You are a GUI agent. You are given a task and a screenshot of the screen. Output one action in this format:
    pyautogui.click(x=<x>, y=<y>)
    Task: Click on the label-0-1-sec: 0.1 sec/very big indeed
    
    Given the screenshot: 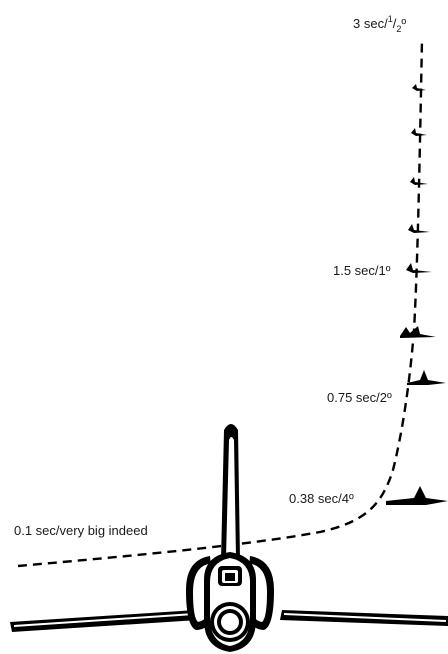 What is the action you would take?
    pyautogui.click(x=81, y=530)
    